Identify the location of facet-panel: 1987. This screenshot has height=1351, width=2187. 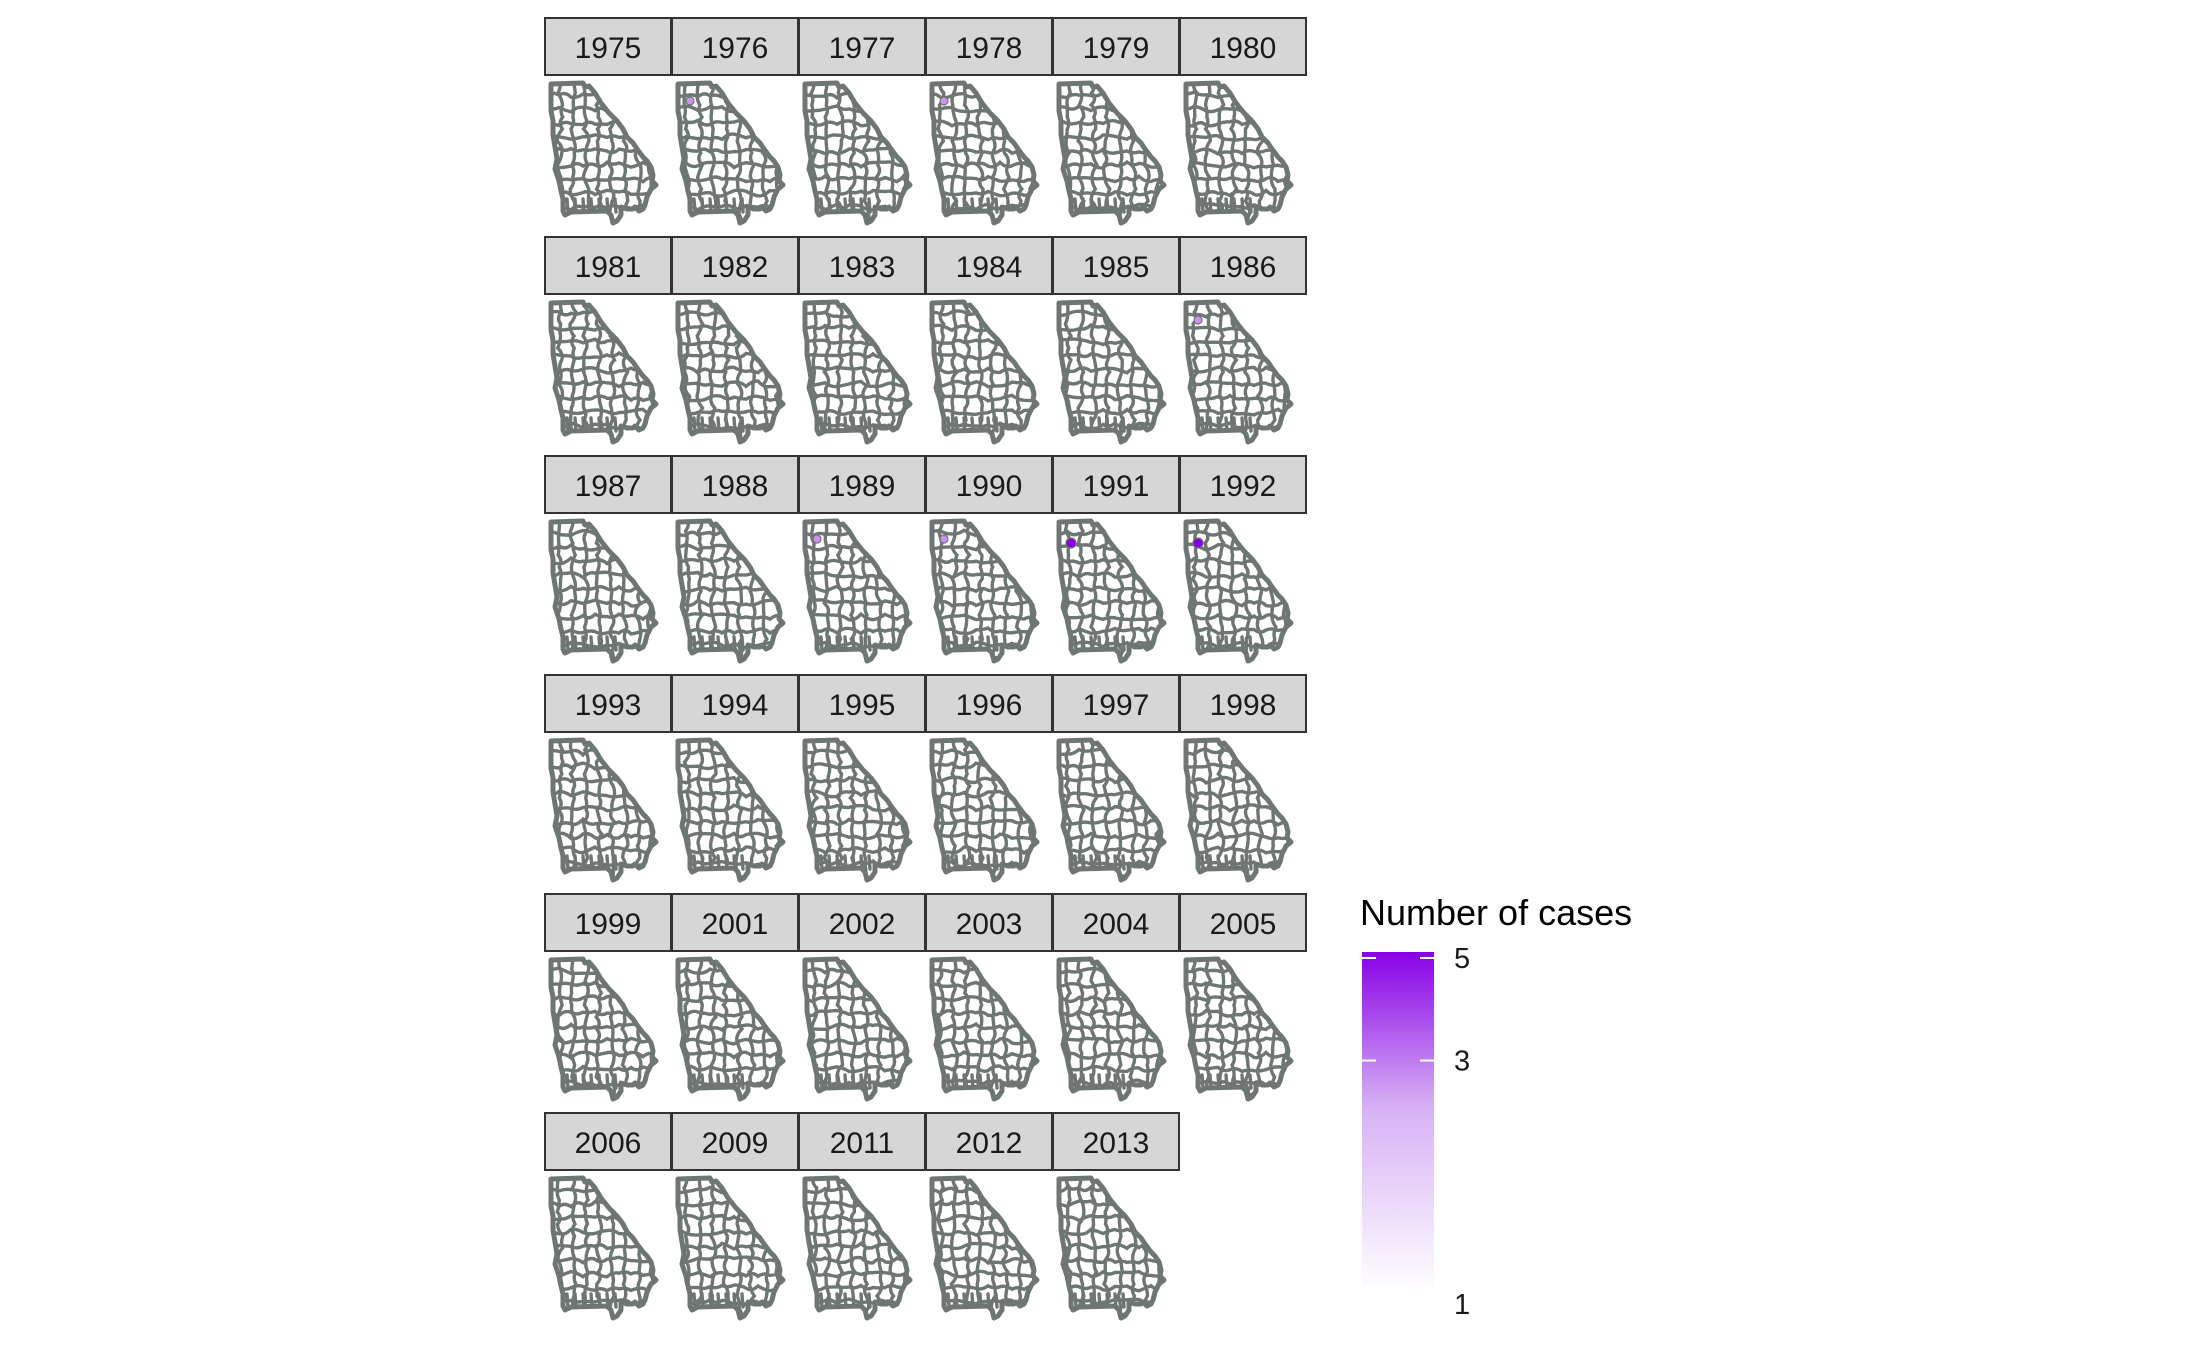
(608, 559).